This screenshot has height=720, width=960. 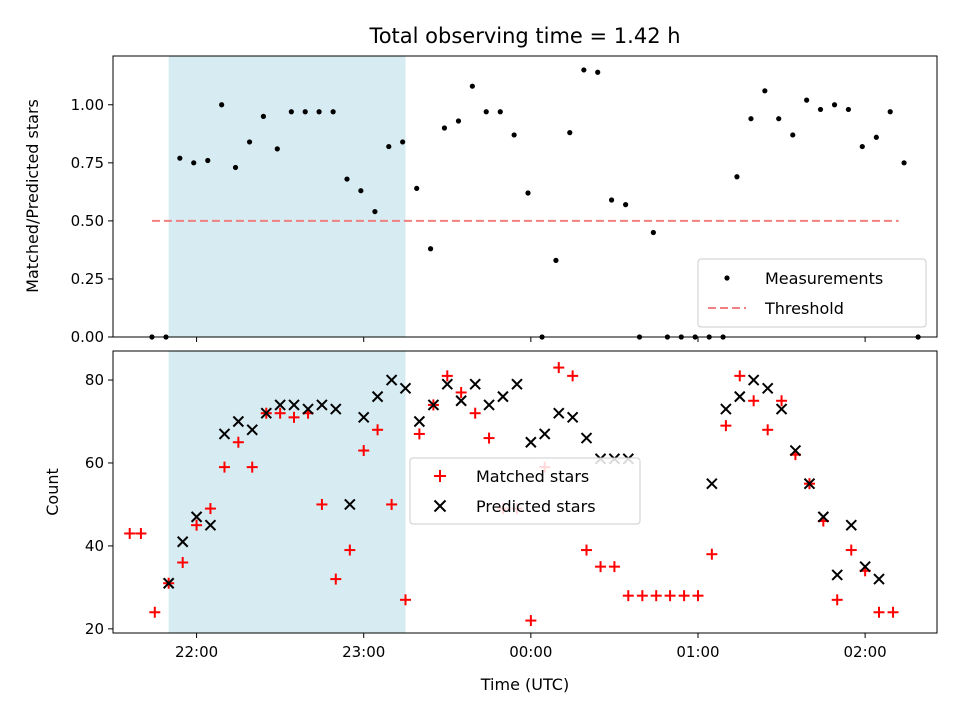 I want to click on top-y-axis-label: Matched/Predicted stars, so click(x=32, y=196).